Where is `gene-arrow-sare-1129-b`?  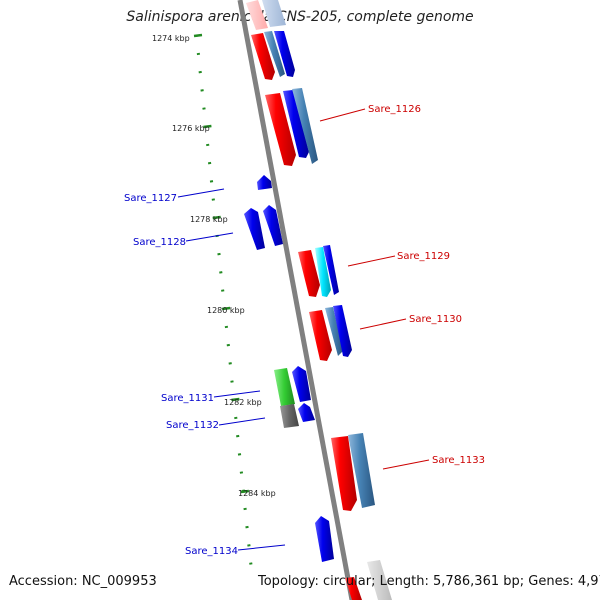 gene-arrow-sare-1129-b is located at coordinates (323, 272).